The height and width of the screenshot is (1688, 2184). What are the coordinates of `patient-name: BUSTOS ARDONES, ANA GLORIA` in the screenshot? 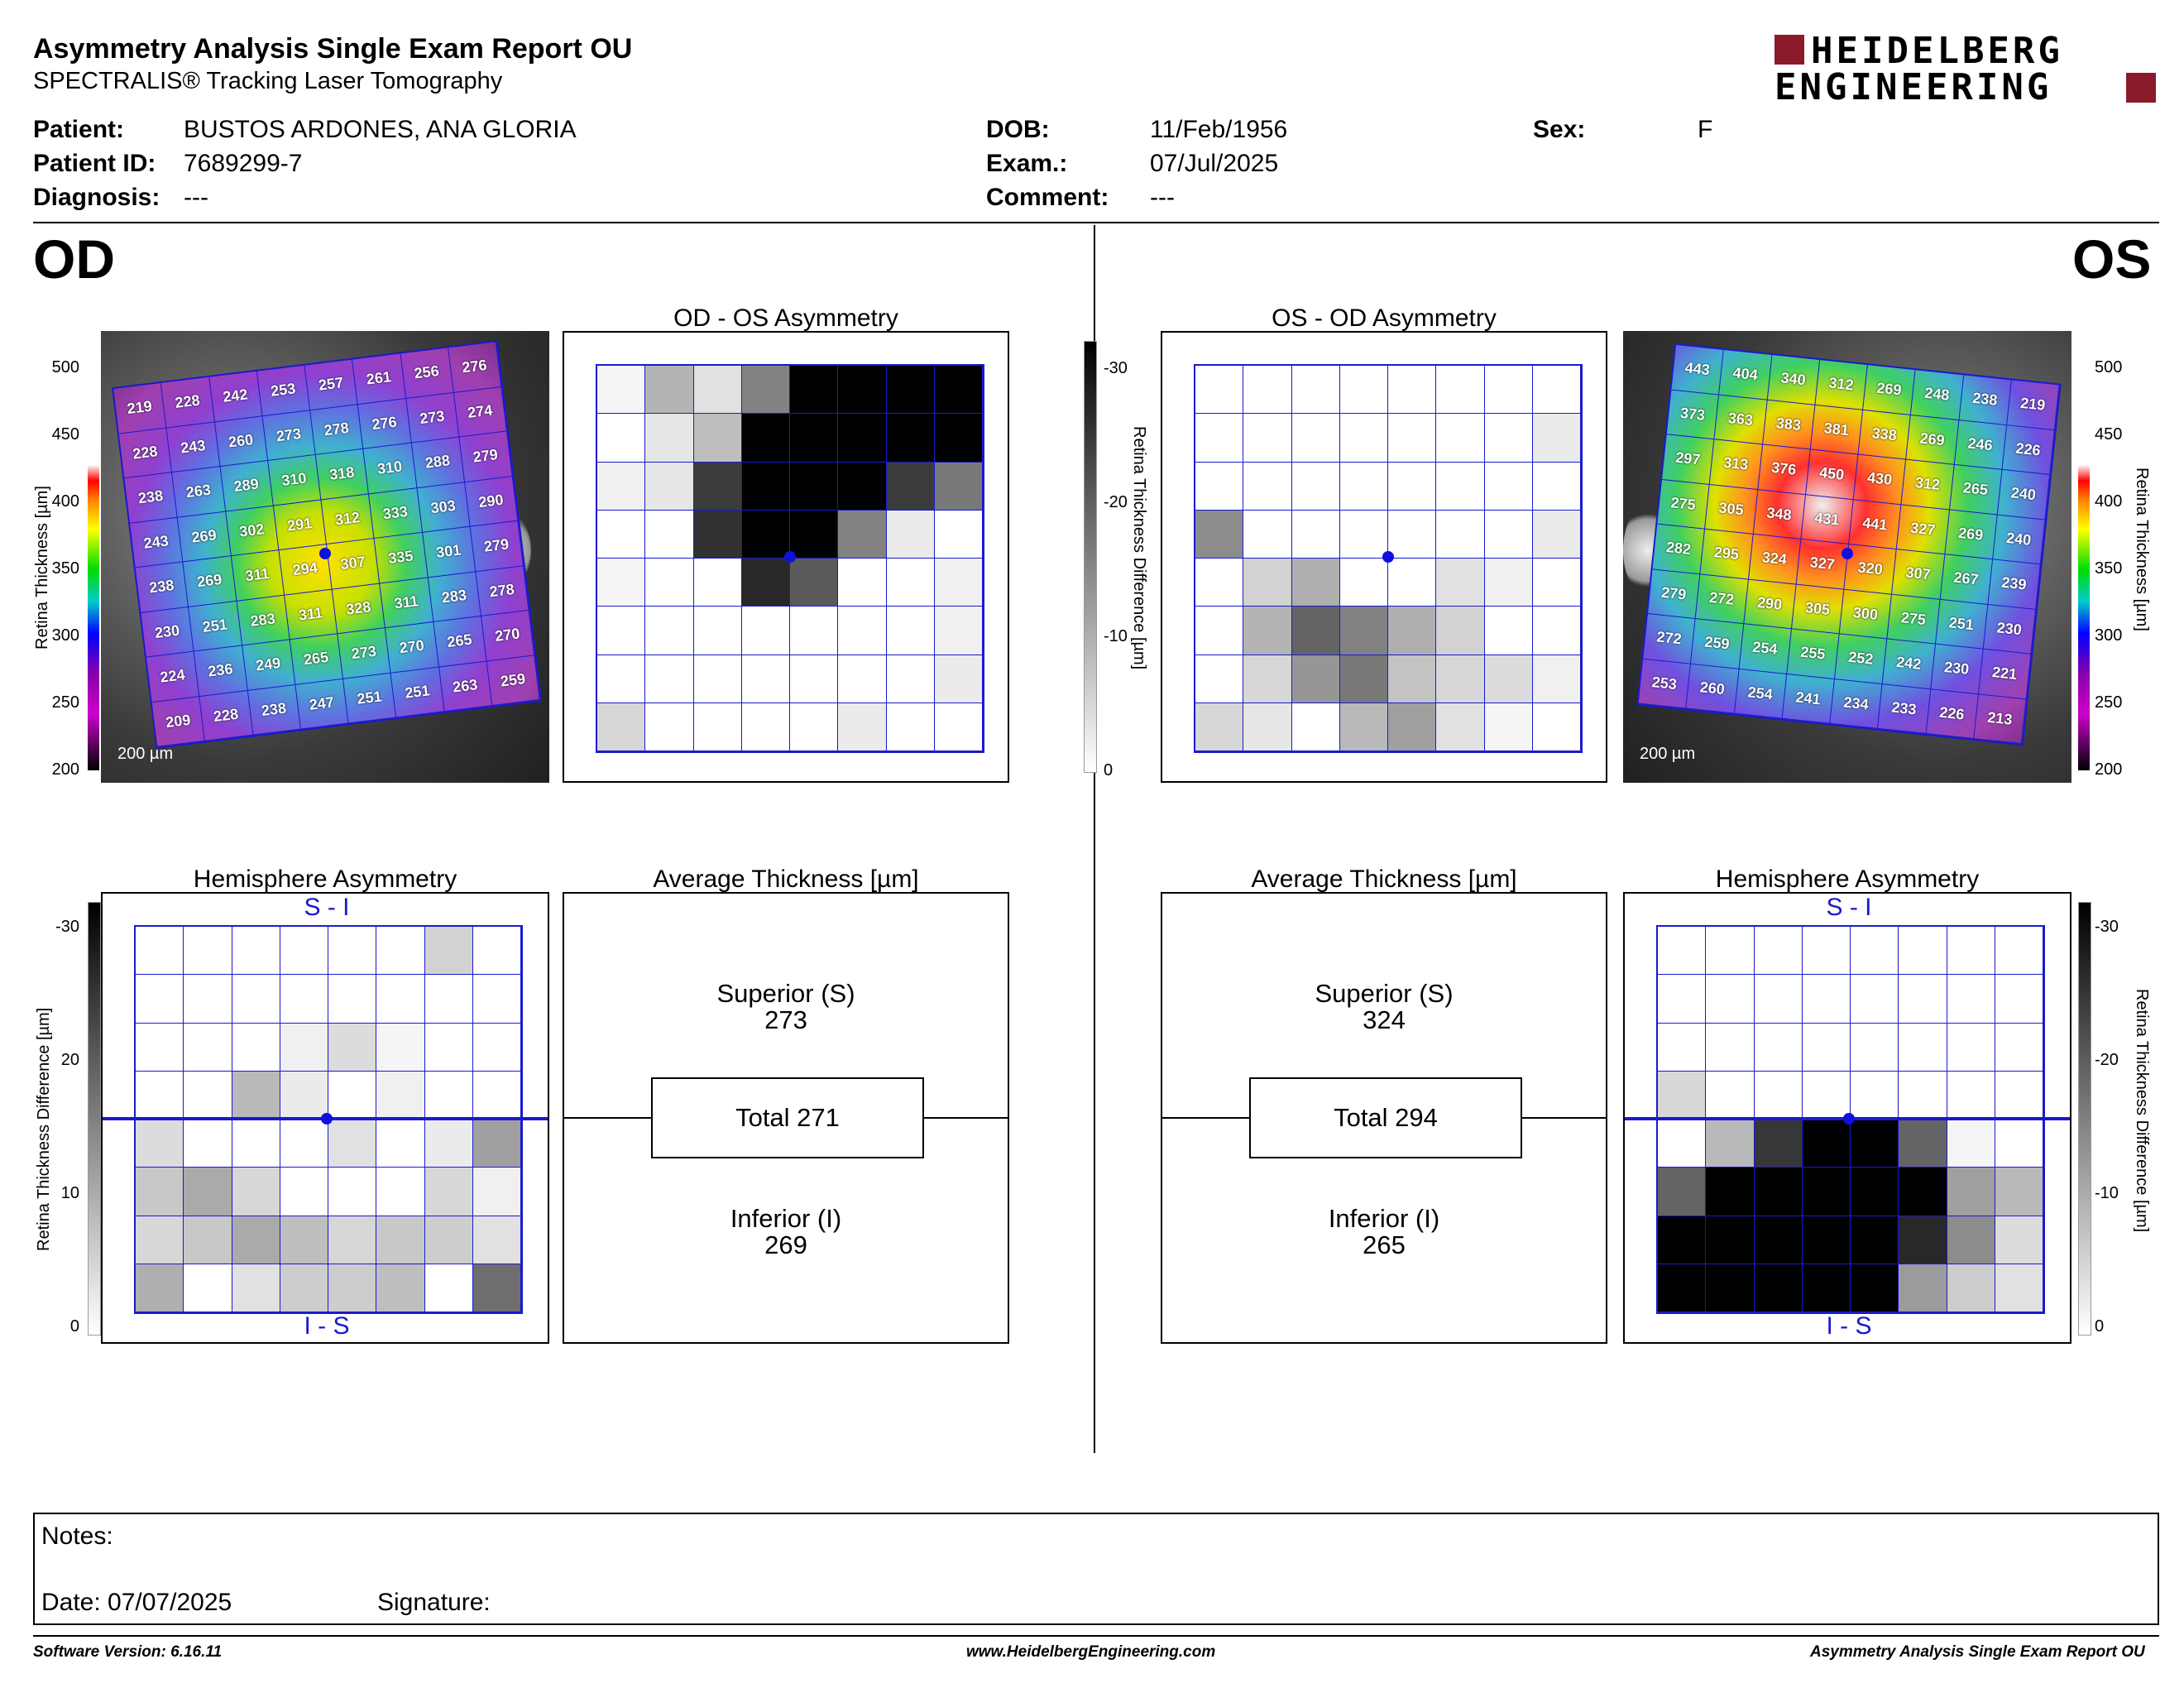 It's located at (380, 129).